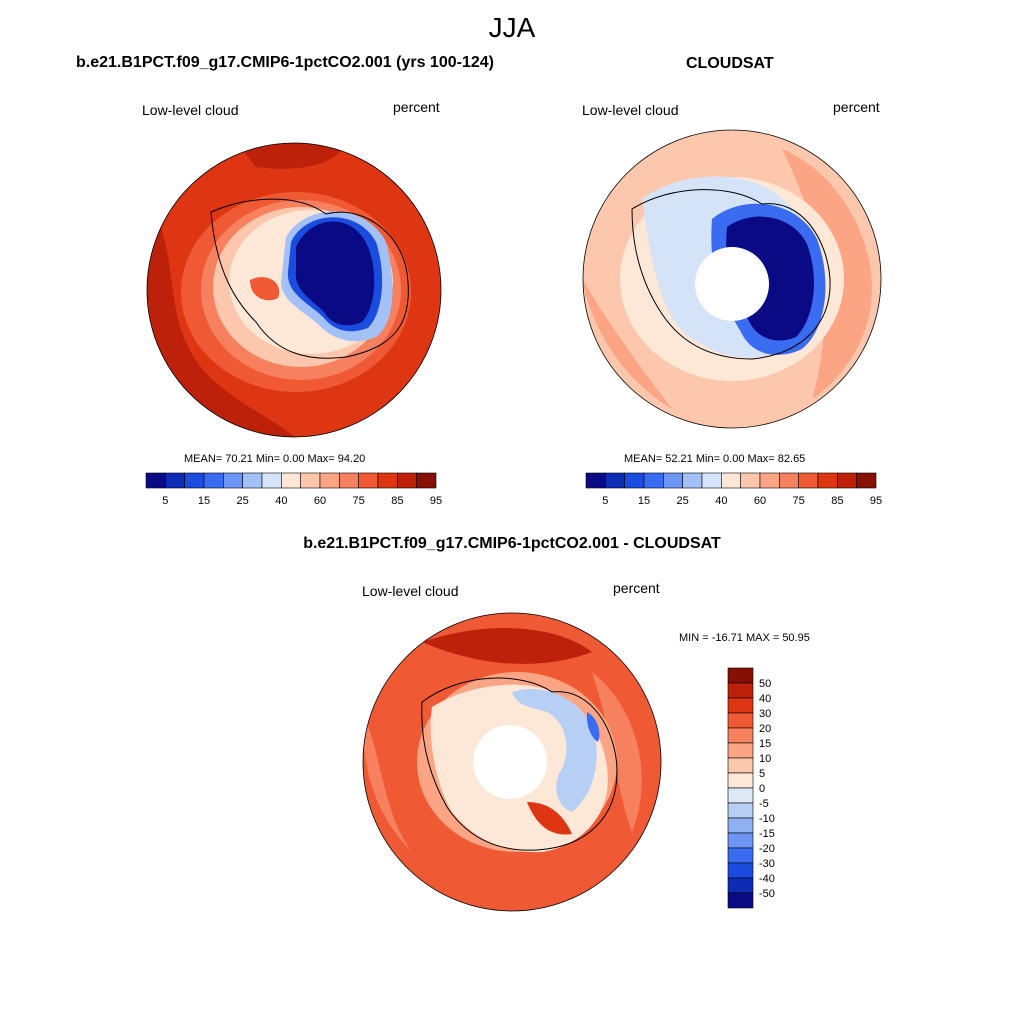 This screenshot has height=1024, width=1024. What do you see at coordinates (554, 750) in the screenshot?
I see `panel3-negative-zone` at bounding box center [554, 750].